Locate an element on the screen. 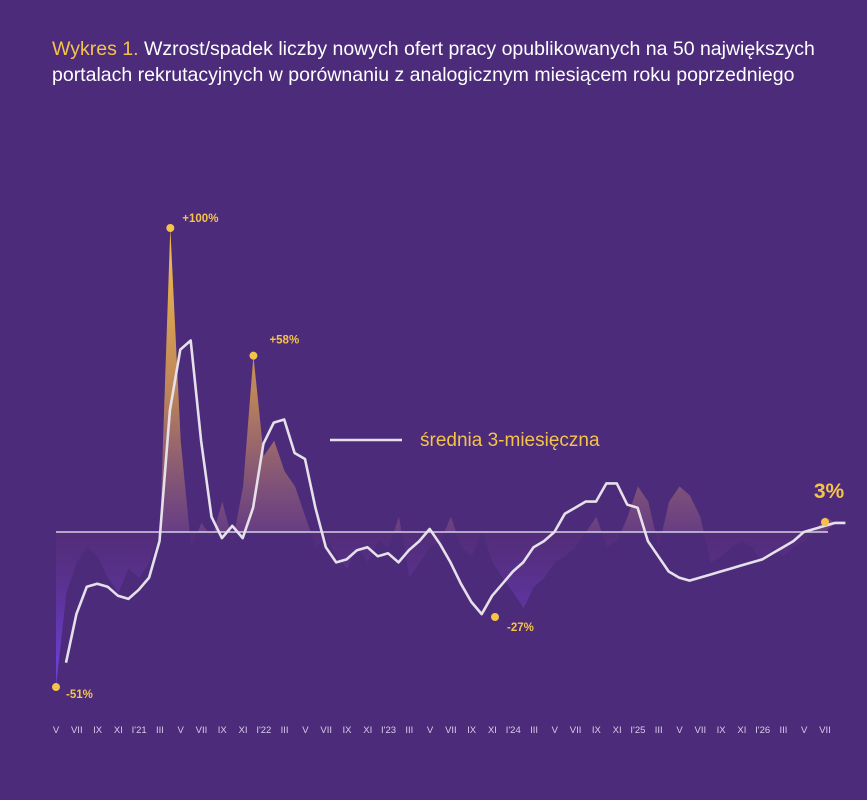  x-tick-label: I'22 is located at coordinates (263, 730).